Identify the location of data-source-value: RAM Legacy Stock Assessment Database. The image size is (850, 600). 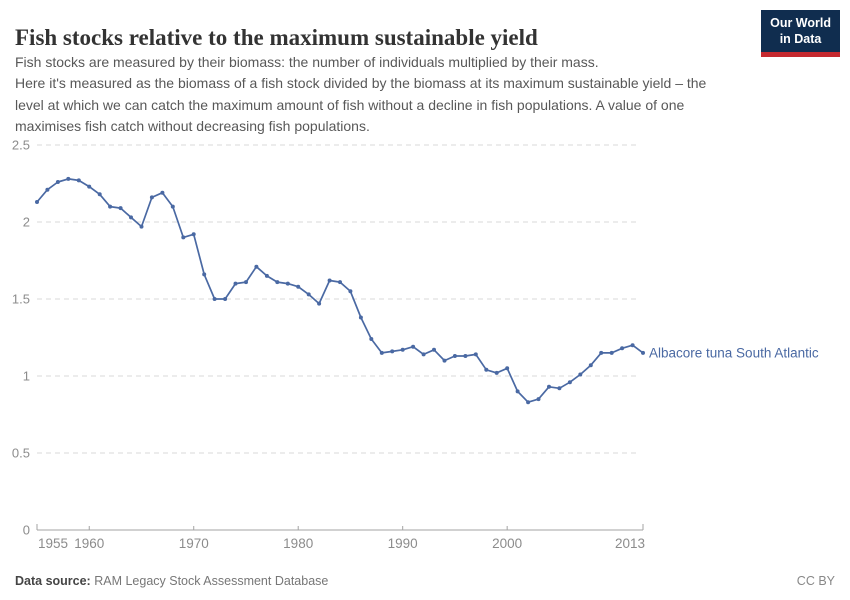
(209, 581).